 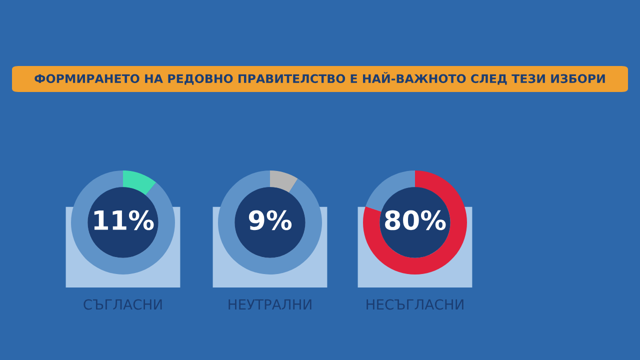 I want to click on text: НЕУТРАЛНИ, so click(x=270, y=304).